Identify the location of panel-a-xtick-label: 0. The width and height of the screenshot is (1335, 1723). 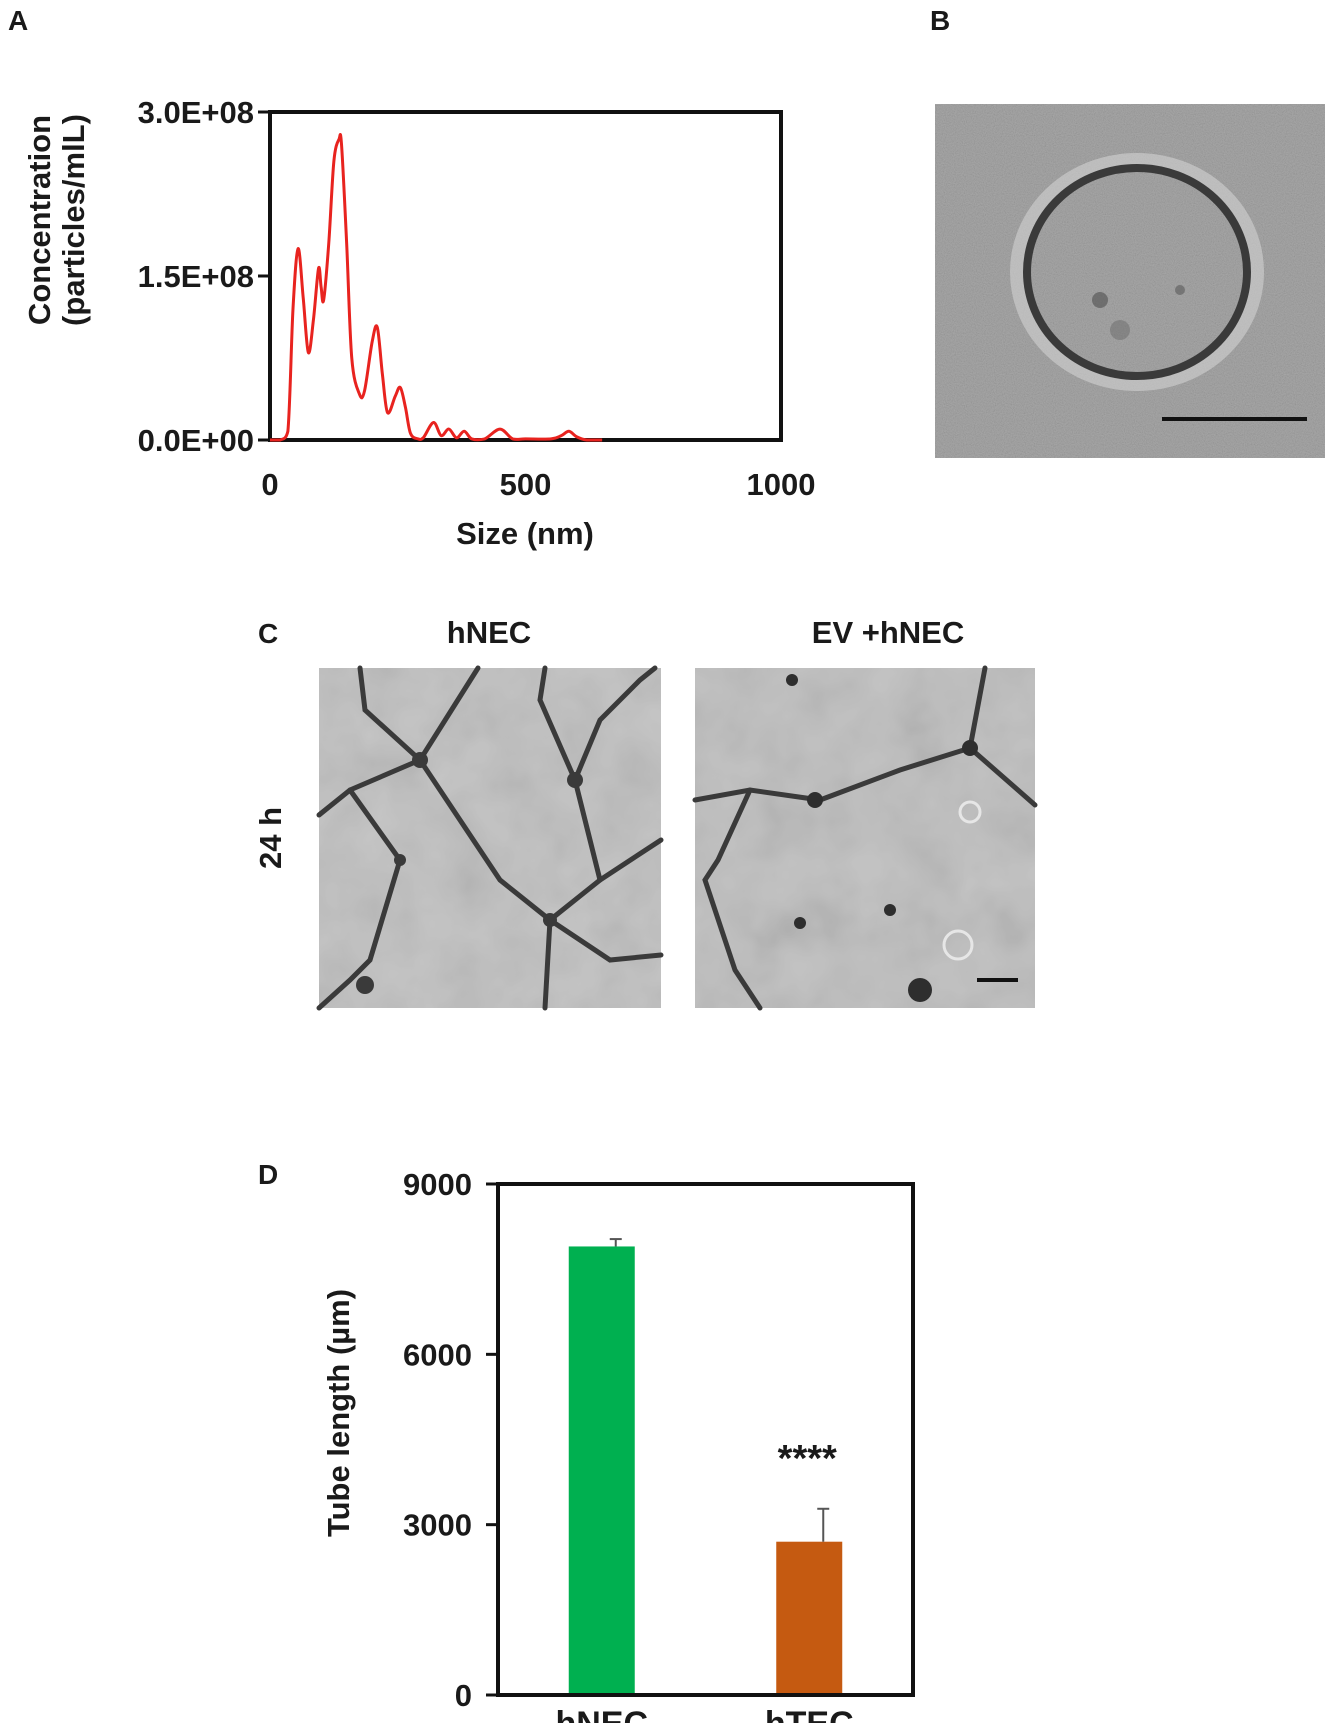
(269, 484).